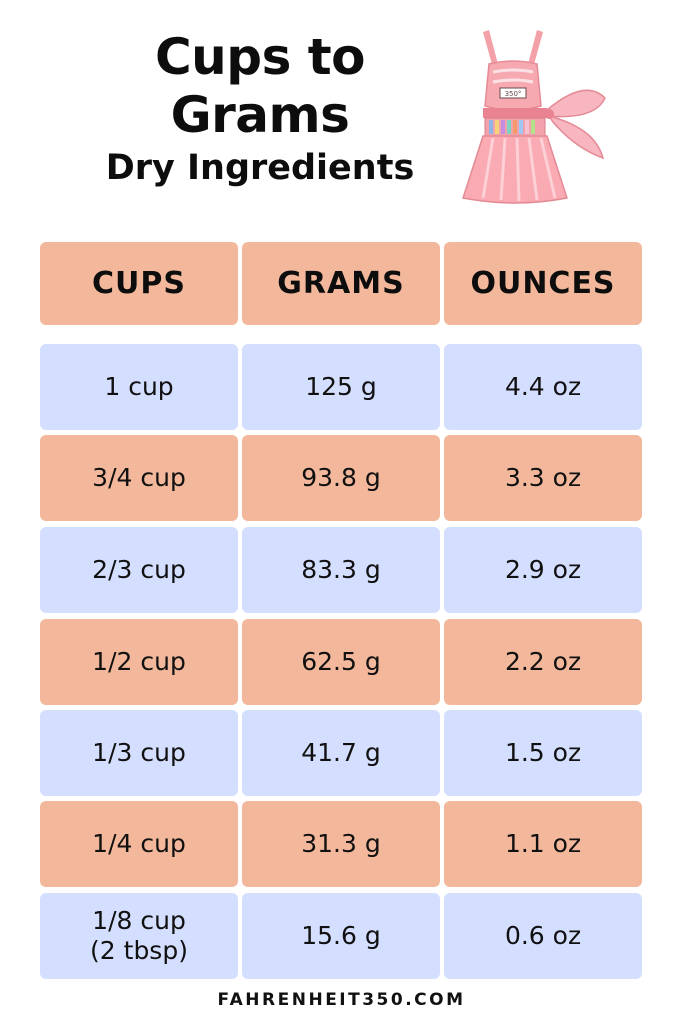 Image resolution: width=683 pixels, height=1024 pixels. I want to click on table-cell-ounces: 2.9 oz, so click(543, 570).